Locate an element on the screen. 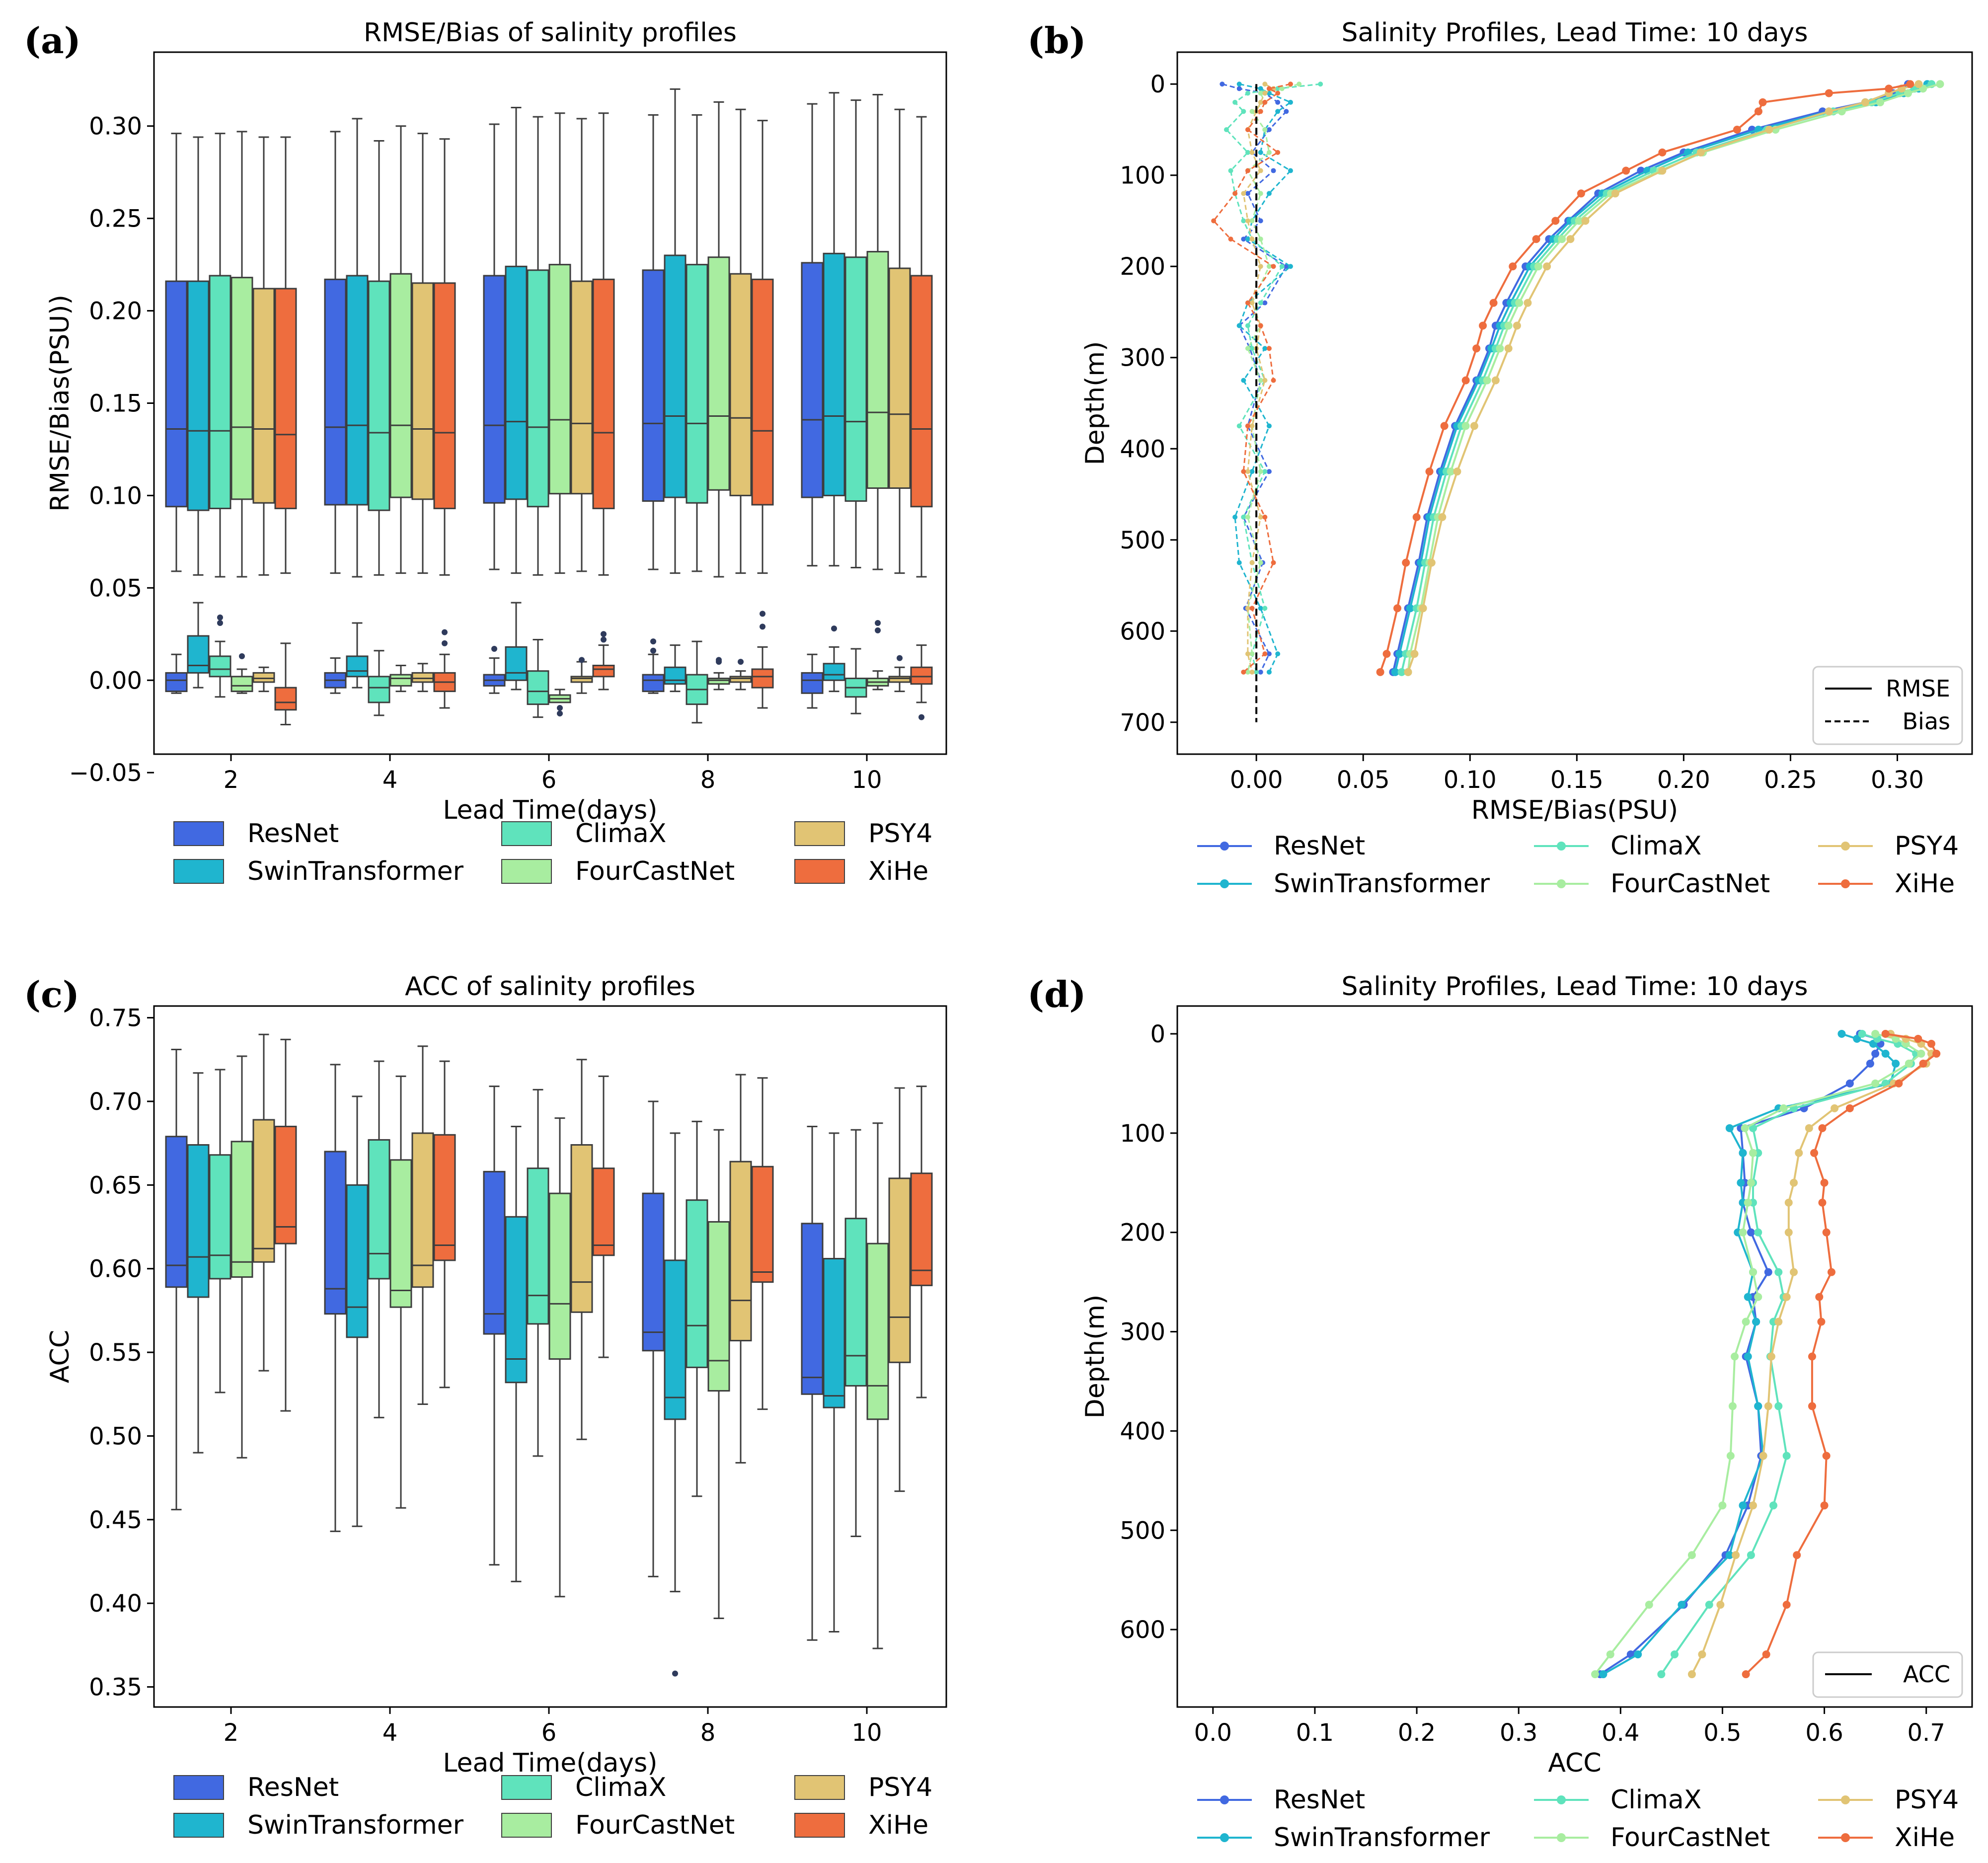 The width and height of the screenshot is (1988, 1863). x-tick-label: 4 is located at coordinates (390, 1733).